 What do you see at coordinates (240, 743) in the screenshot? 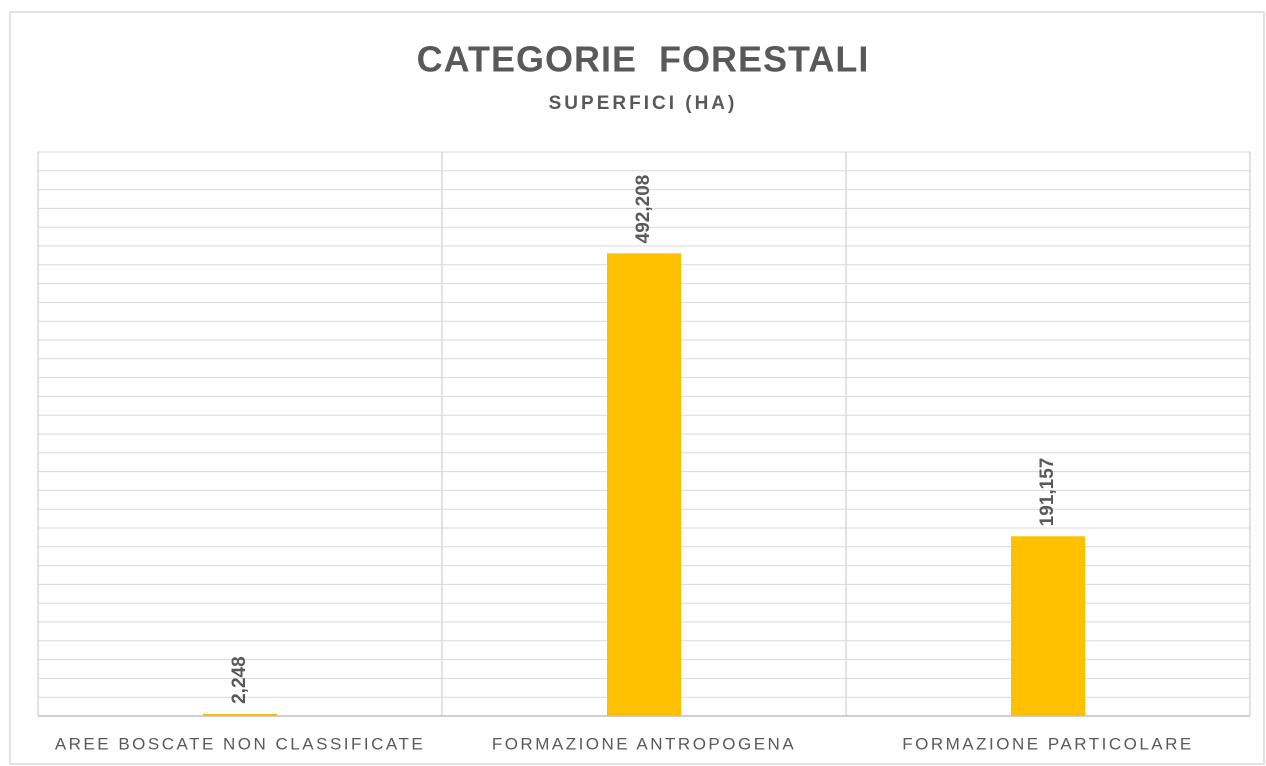
I see `x-tick-label: AREE BOSCATE NON CLASSIFICATE` at bounding box center [240, 743].